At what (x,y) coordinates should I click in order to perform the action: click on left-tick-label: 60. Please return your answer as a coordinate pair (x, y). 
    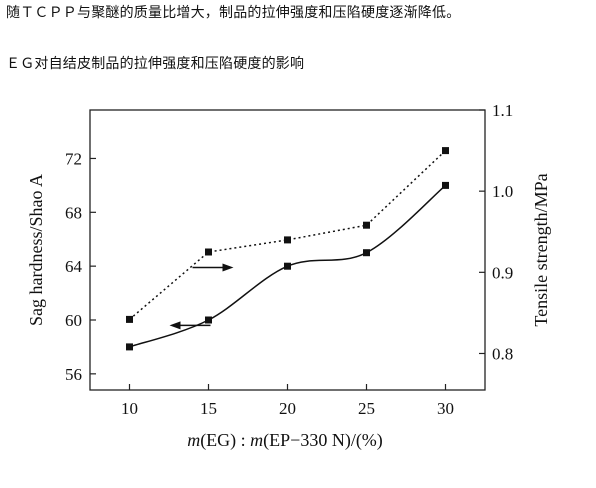
    Looking at the image, I should click on (73, 320).